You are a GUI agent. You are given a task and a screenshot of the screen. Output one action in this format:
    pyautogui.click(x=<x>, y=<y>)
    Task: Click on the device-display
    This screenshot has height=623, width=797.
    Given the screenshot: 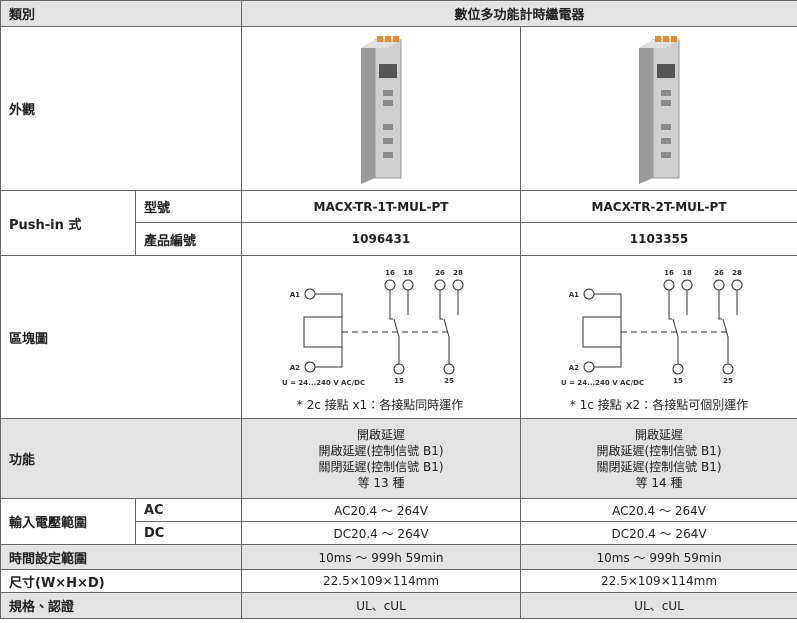 What is the action you would take?
    pyautogui.click(x=388, y=70)
    